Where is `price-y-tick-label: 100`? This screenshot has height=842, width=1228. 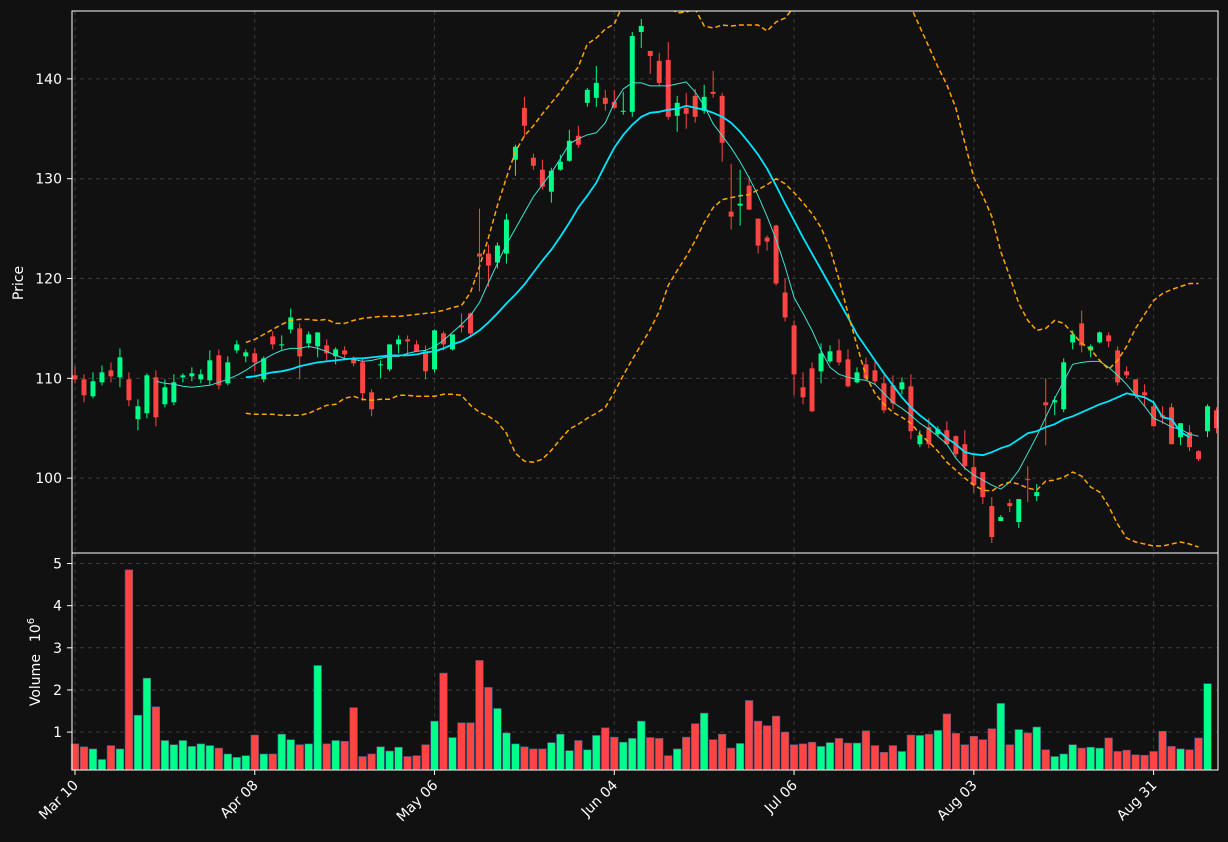 price-y-tick-label: 100 is located at coordinates (48, 479).